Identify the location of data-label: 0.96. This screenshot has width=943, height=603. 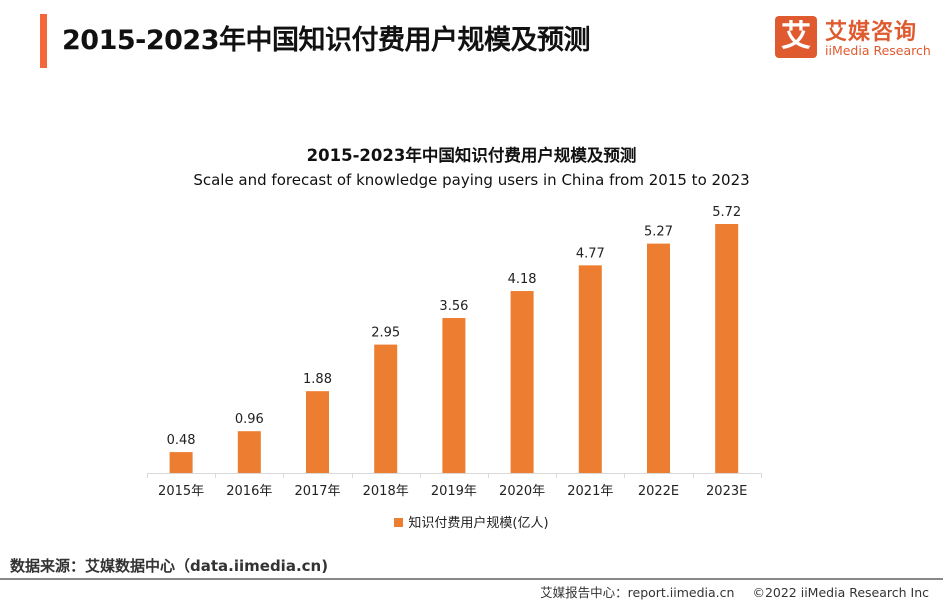
(249, 419).